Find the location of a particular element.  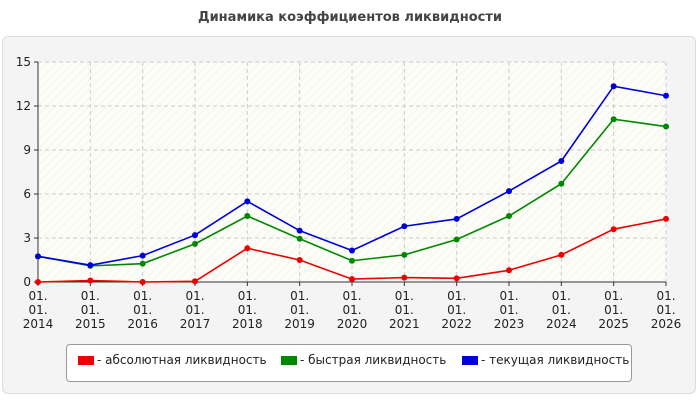

y-tick-label: 12 is located at coordinates (23, 106).